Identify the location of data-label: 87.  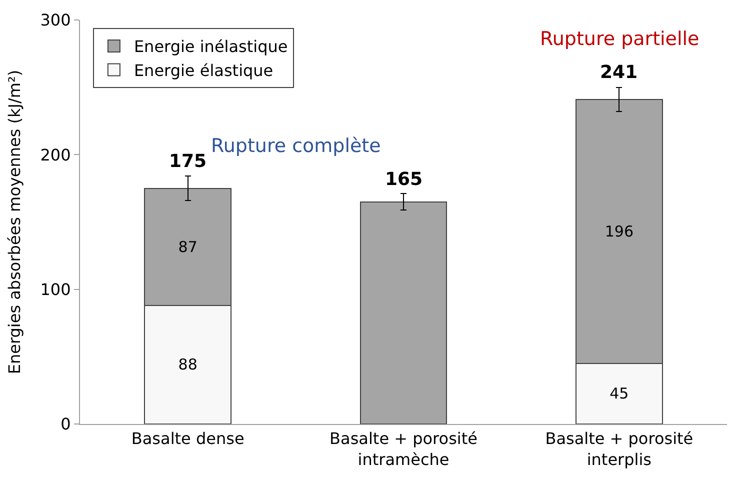
(188, 247).